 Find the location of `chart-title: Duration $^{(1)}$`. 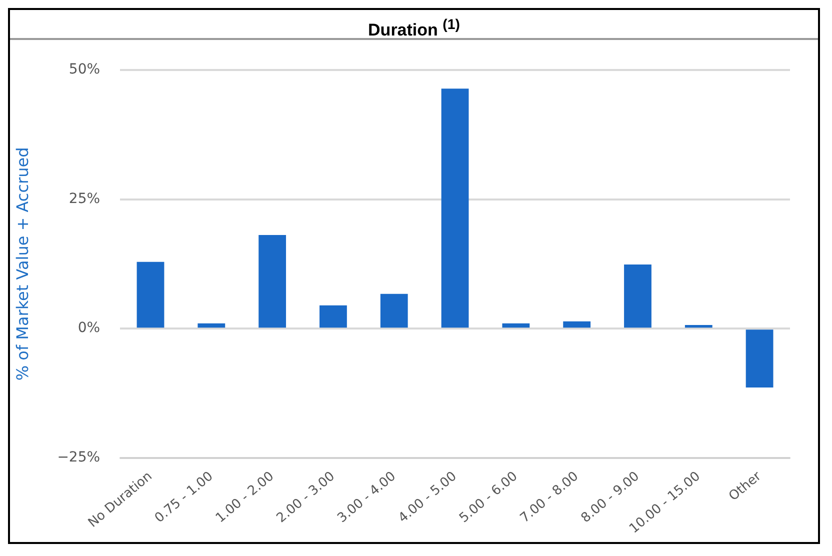

chart-title: Duration $^{(1)}$ is located at coordinates (414, 25).